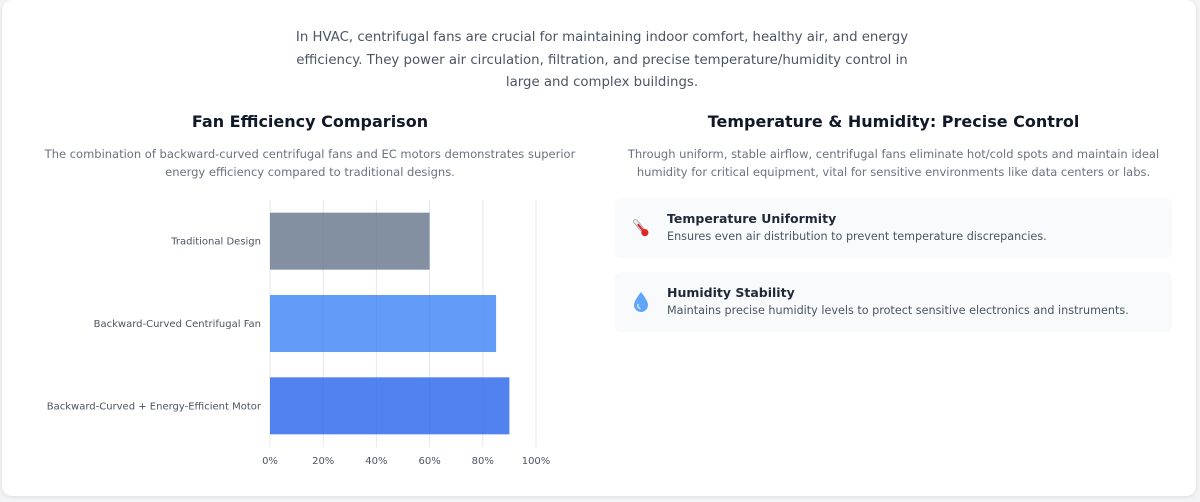 The height and width of the screenshot is (502, 1200). What do you see at coordinates (536, 461) in the screenshot?
I see `x-tick-label: 100%` at bounding box center [536, 461].